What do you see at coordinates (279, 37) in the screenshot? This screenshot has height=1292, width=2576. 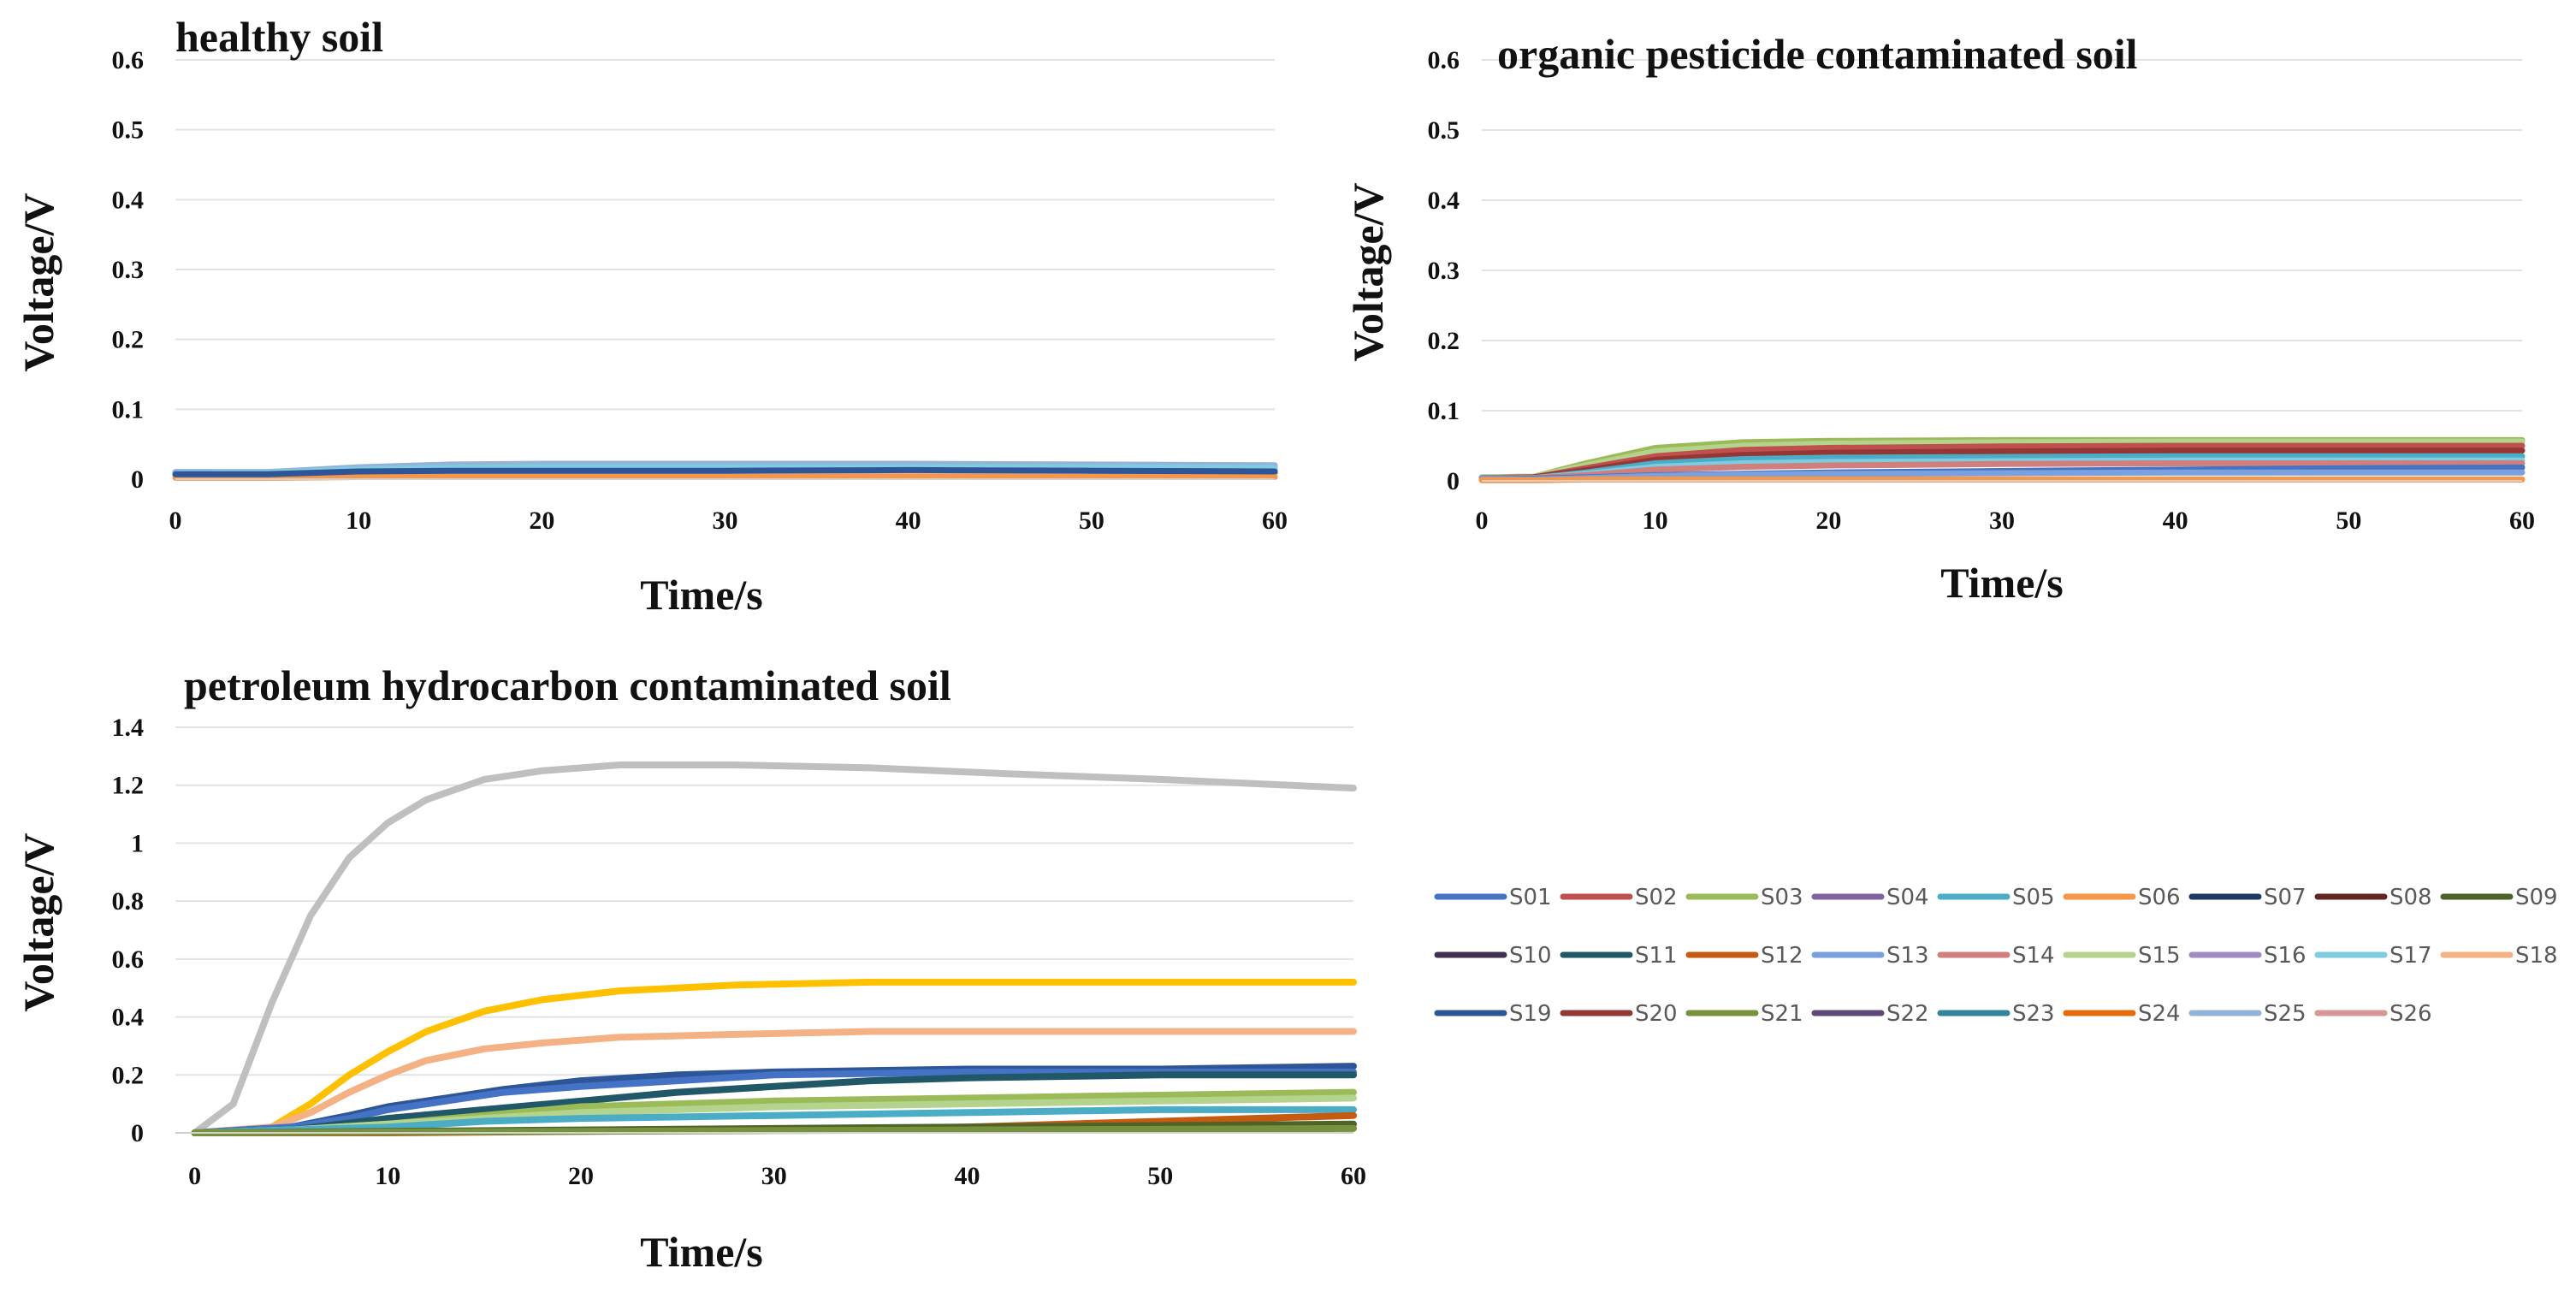 I see `chart-title: healthy soil` at bounding box center [279, 37].